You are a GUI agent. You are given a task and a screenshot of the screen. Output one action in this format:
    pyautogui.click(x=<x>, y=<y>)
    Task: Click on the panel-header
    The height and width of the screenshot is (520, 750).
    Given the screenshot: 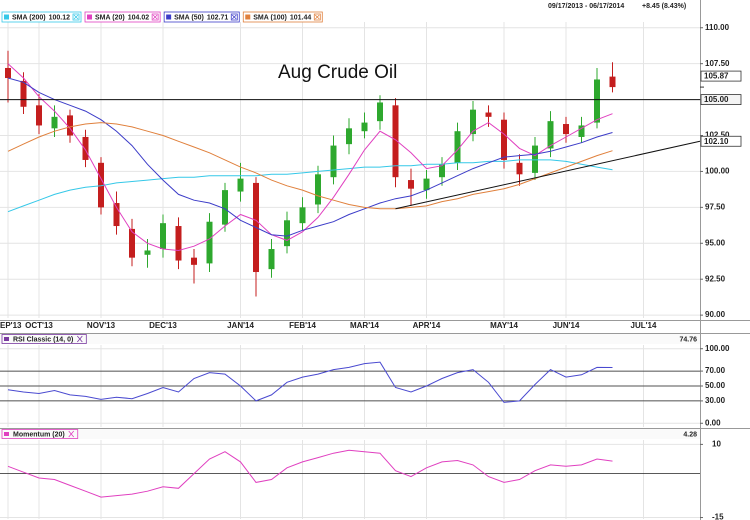 What is the action you would take?
    pyautogui.click(x=350, y=434)
    